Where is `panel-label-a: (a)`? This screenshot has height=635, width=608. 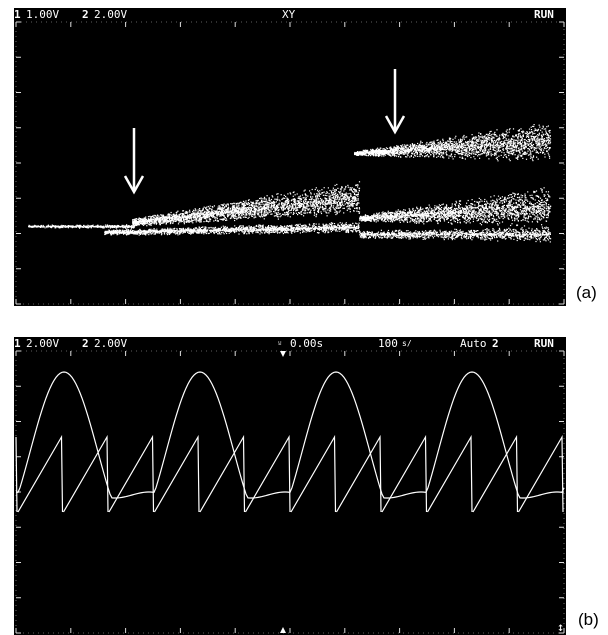 panel-label-a: (a) is located at coordinates (586, 293).